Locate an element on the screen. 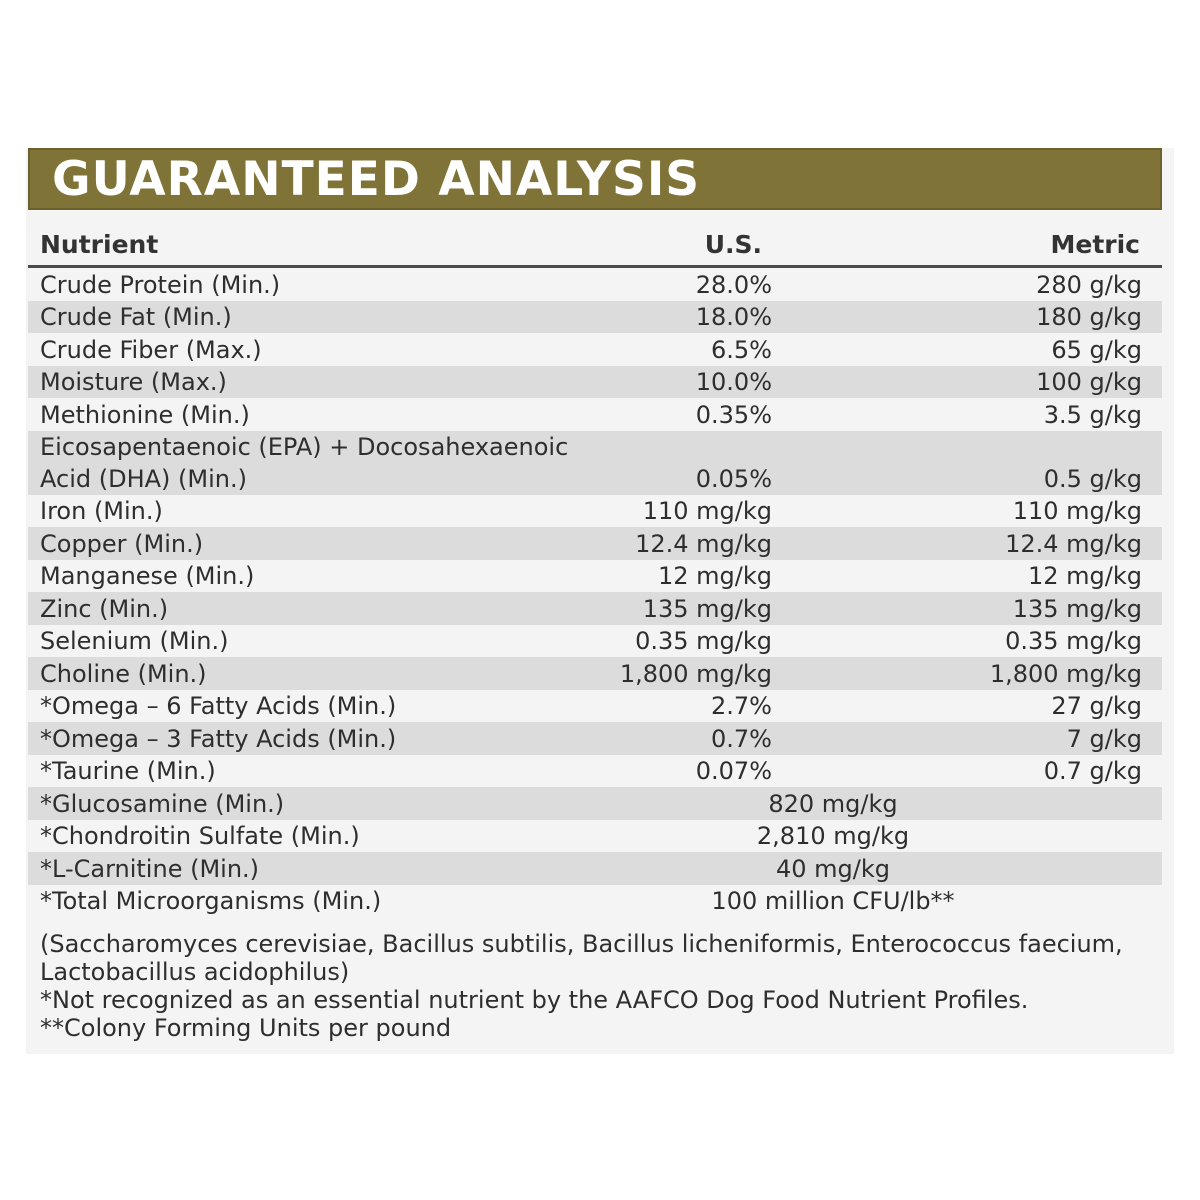 The image size is (1200, 1200). metric-value: 0.35 mg/kg is located at coordinates (1073, 641).